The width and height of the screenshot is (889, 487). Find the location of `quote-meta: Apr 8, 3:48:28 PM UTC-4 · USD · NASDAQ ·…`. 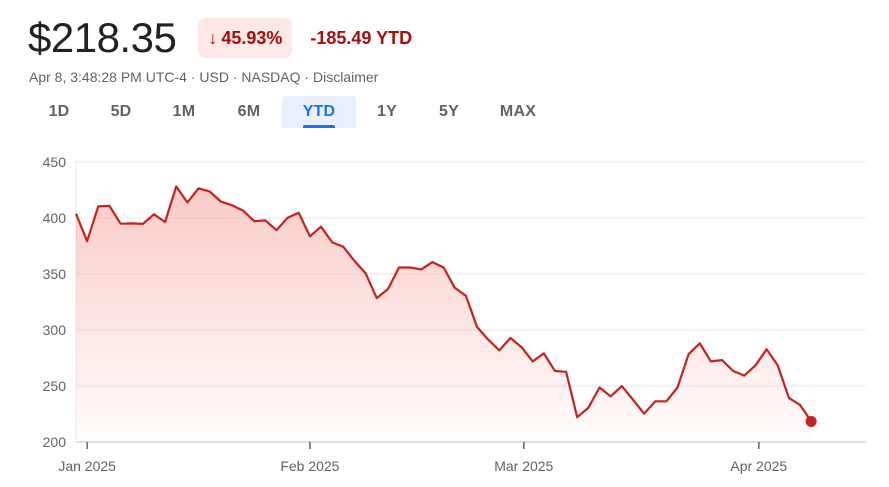

quote-meta: Apr 8, 3:48:28 PM UTC-4 · USD · NASDAQ ·… is located at coordinates (203, 77).